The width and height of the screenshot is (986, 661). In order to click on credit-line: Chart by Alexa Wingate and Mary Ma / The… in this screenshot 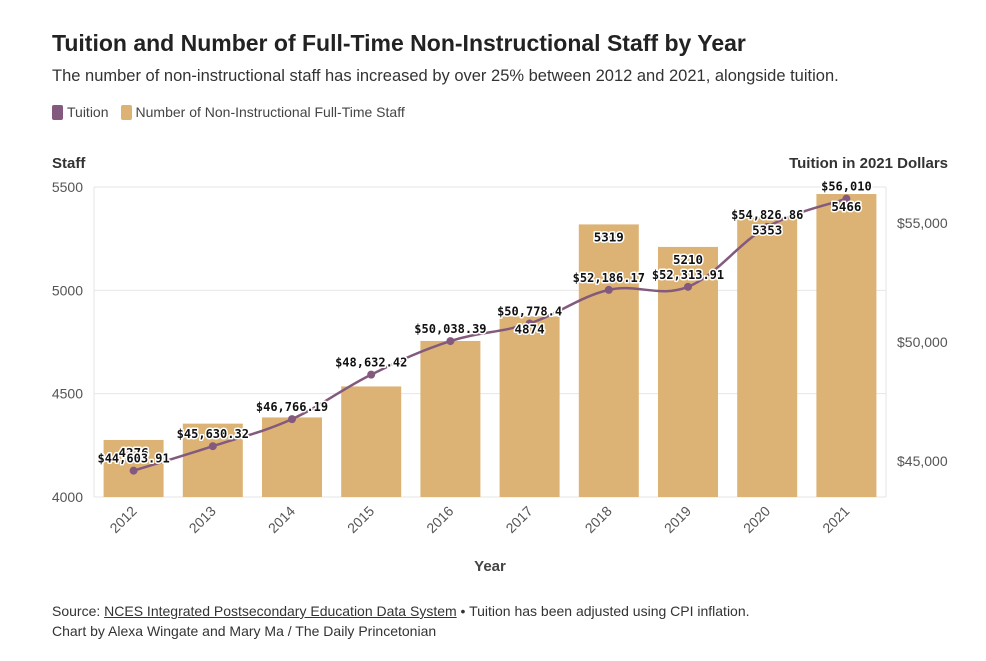, I will do `click(244, 631)`.